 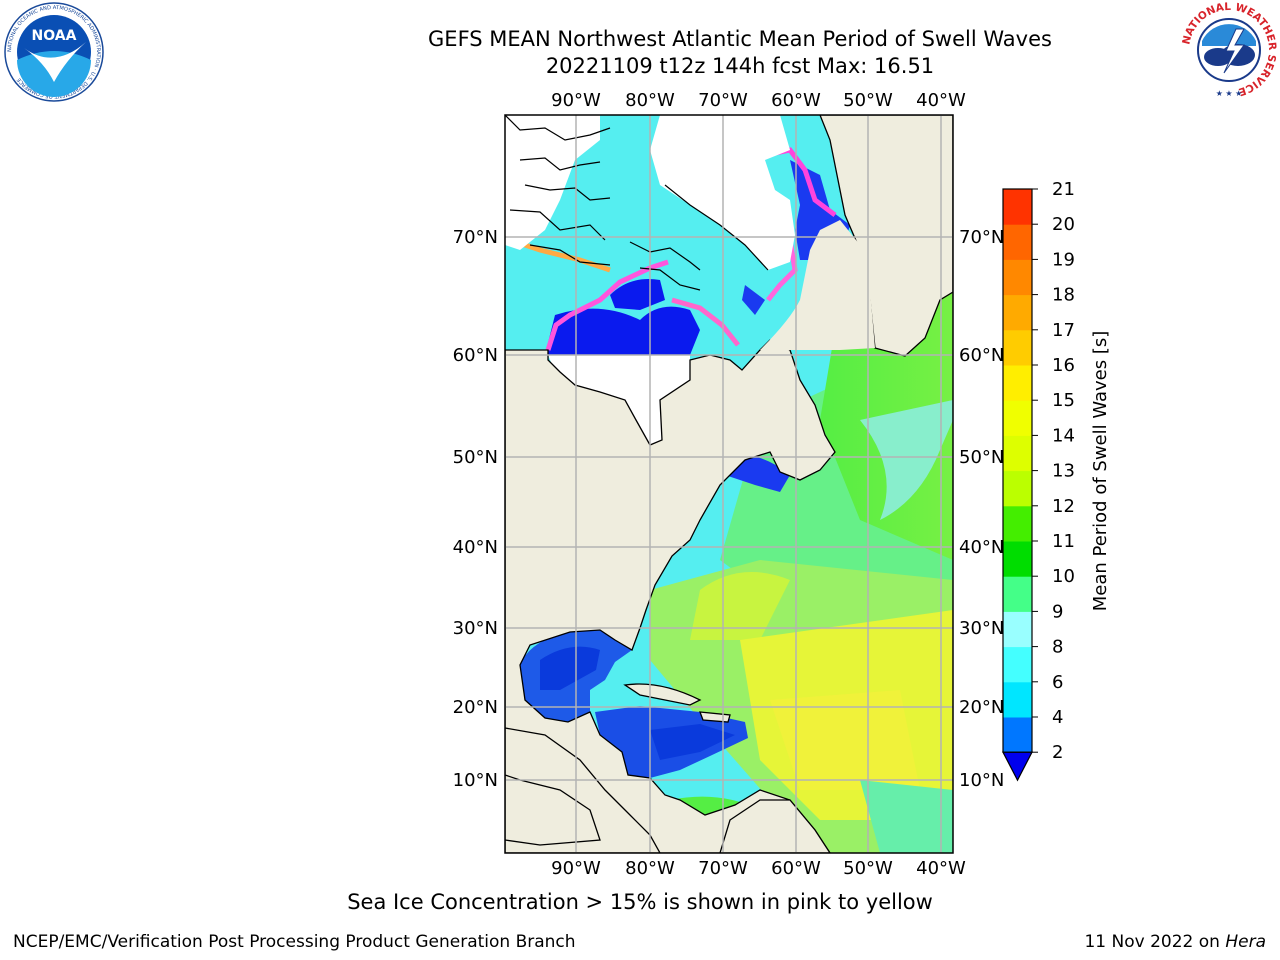 What do you see at coordinates (981, 509) in the screenshot?
I see `latitude-labels-right: 70°N 60°N 50°N 40°N 30°N 20°N 10°N` at bounding box center [981, 509].